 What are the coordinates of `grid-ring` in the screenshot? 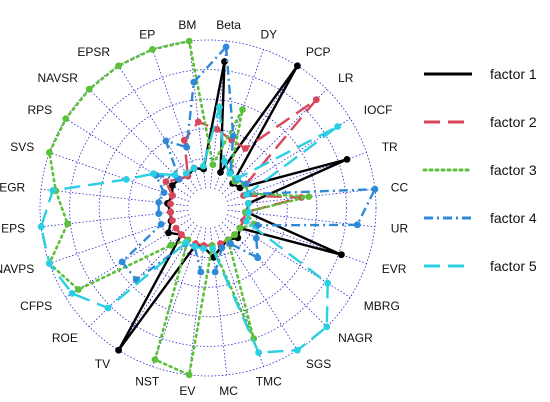 It's located at (208, 208).